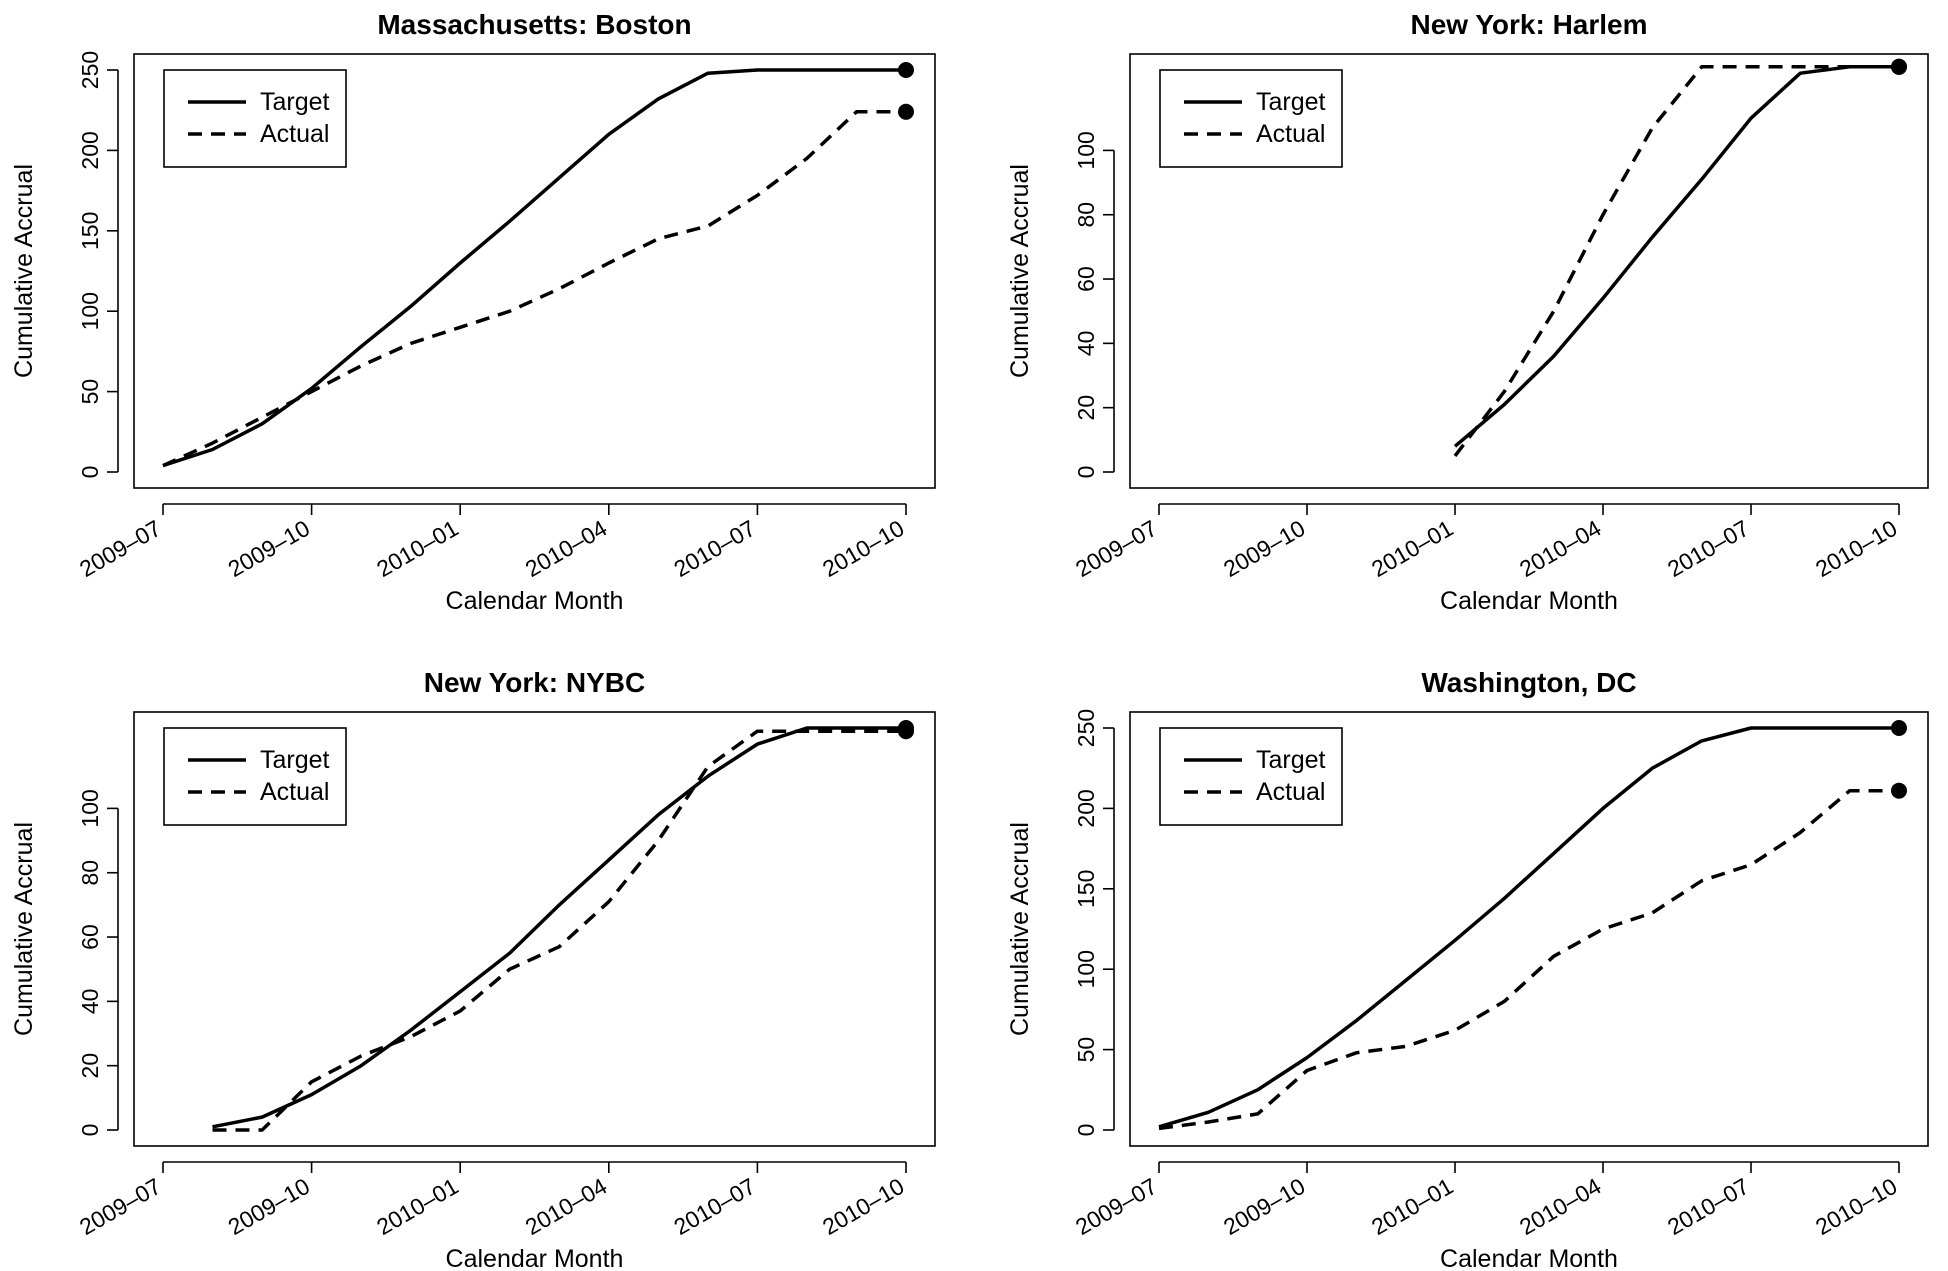 The width and height of the screenshot is (1948, 1271). What do you see at coordinates (120, 1206) in the screenshot?
I see `chart3-x-tick-label: 2009–07` at bounding box center [120, 1206].